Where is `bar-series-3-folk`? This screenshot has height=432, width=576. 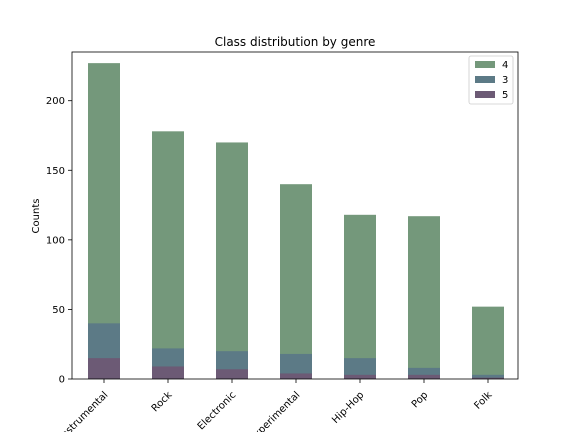
bar-series-3-folk is located at coordinates (488, 376).